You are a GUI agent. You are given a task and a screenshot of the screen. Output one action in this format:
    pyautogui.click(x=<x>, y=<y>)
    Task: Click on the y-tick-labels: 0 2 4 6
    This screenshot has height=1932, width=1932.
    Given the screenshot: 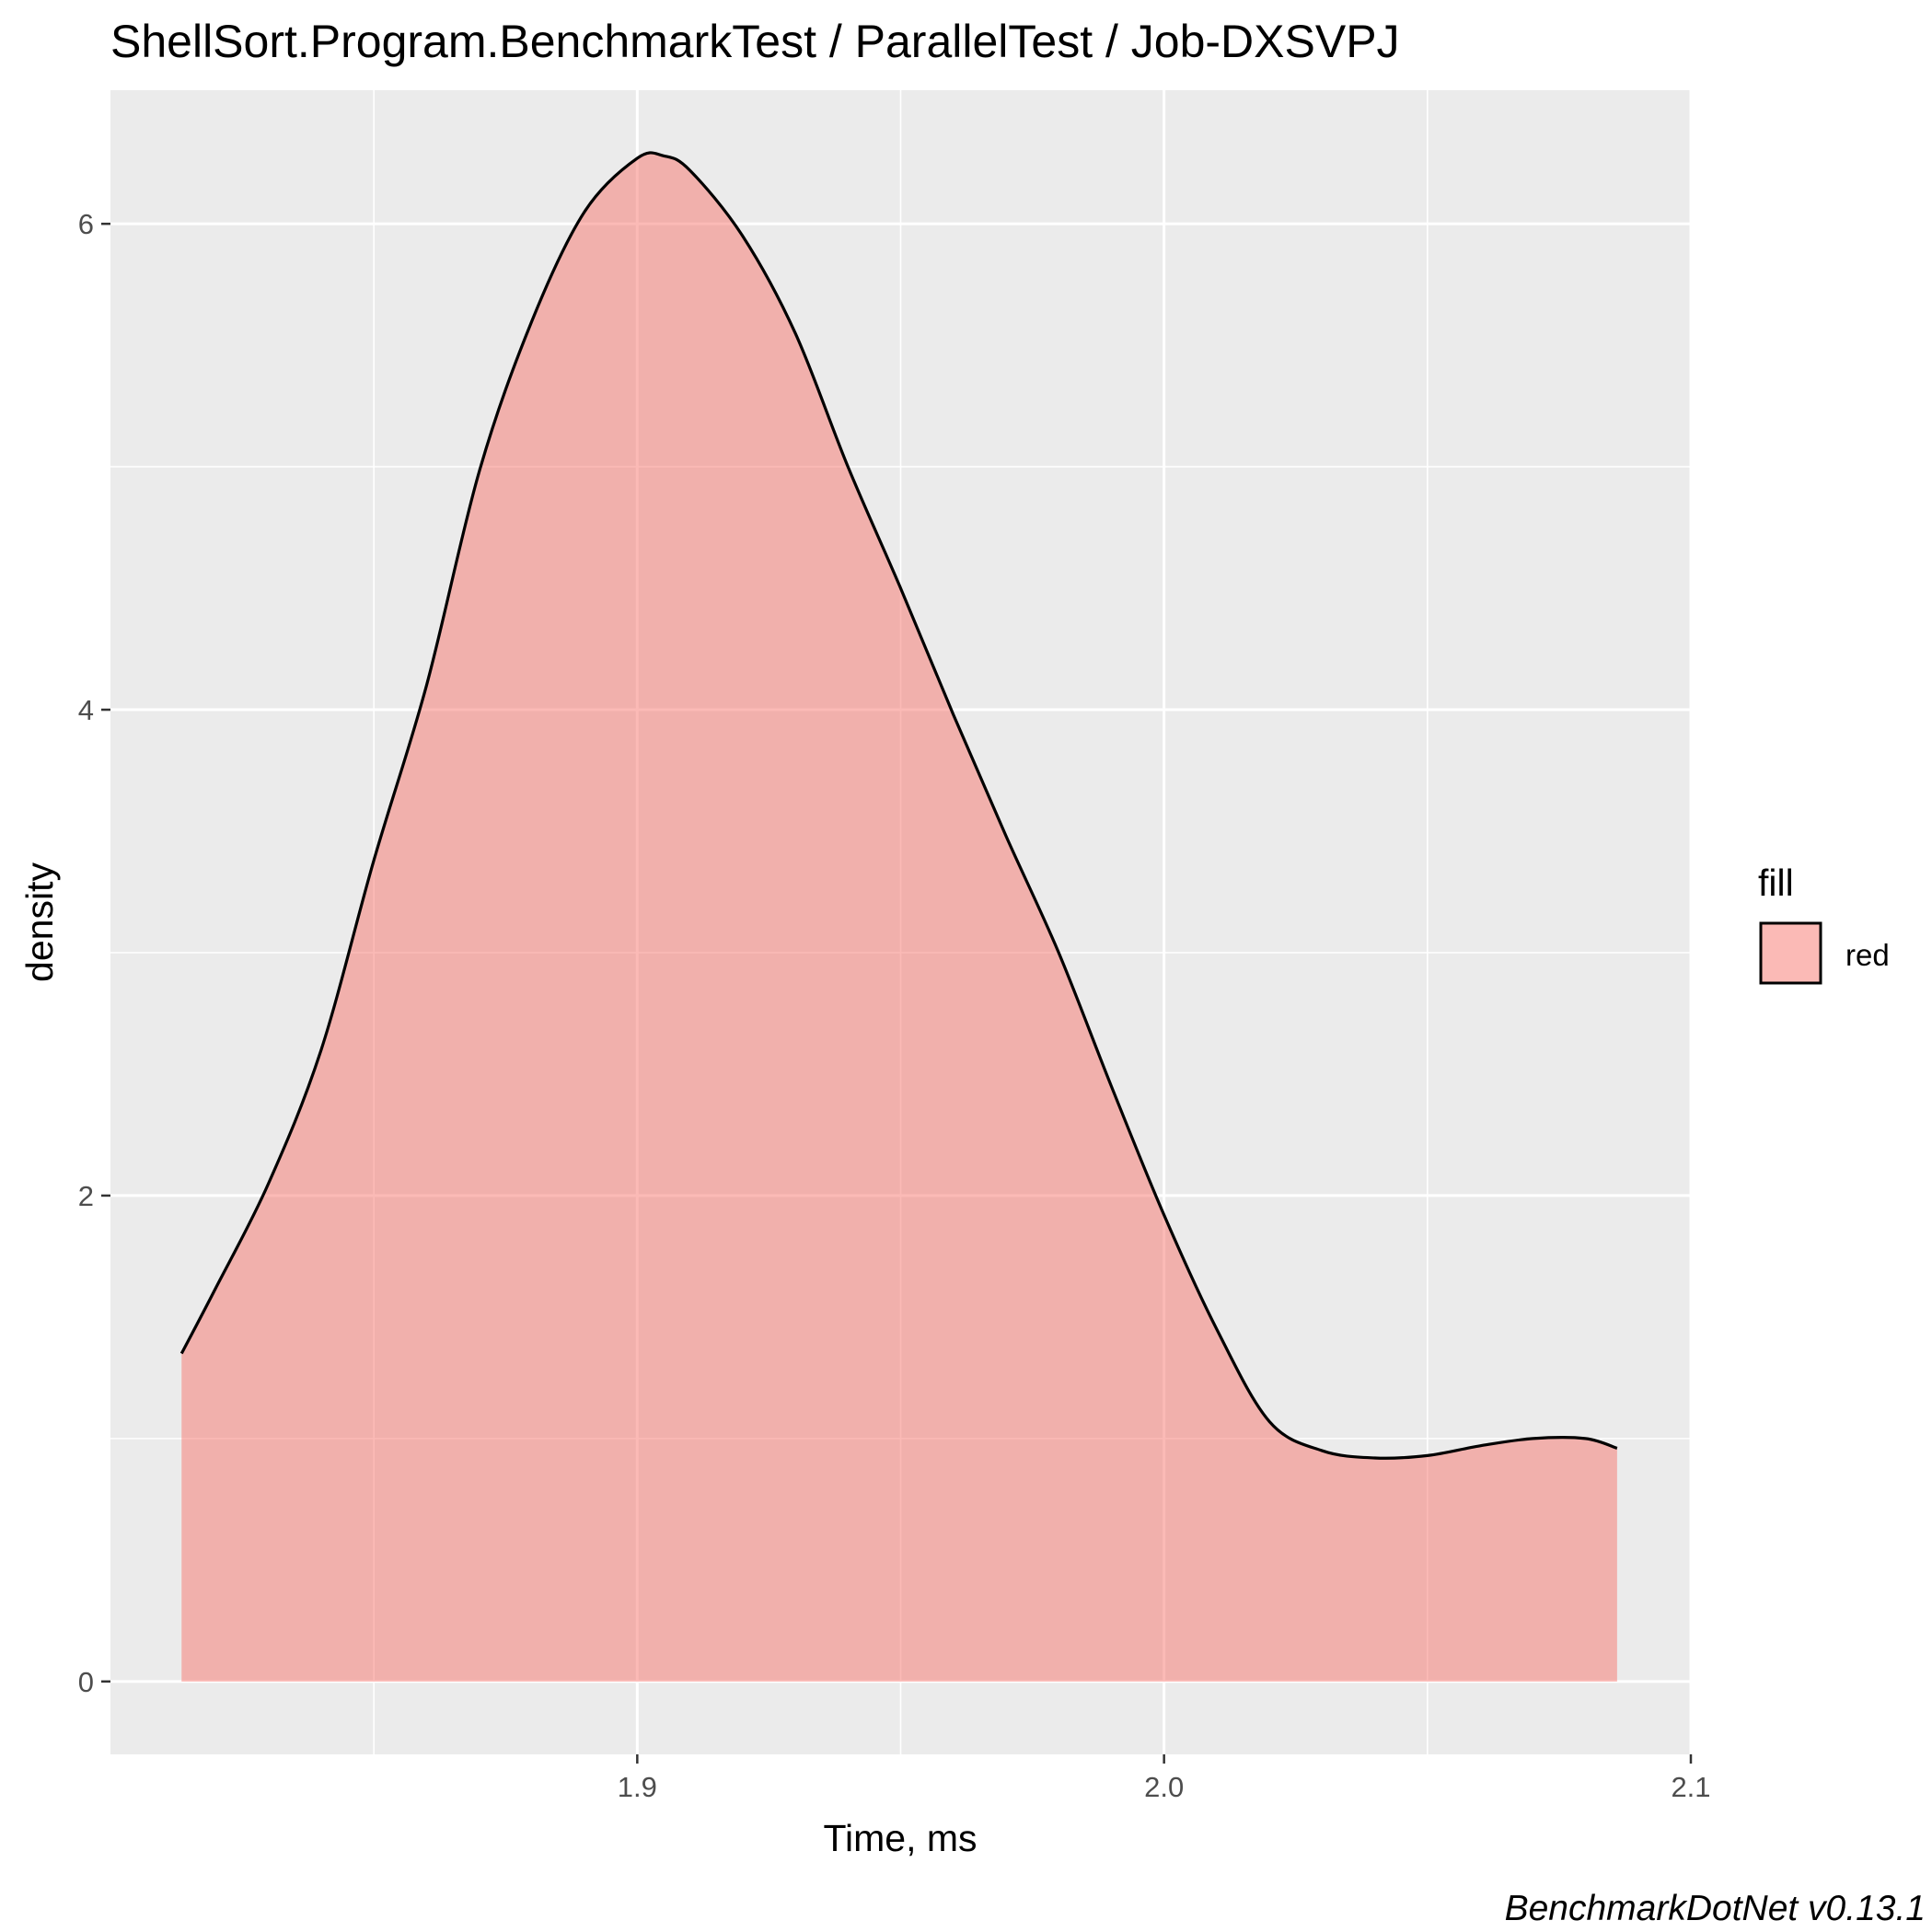 What is the action you would take?
    pyautogui.click(x=86, y=953)
    